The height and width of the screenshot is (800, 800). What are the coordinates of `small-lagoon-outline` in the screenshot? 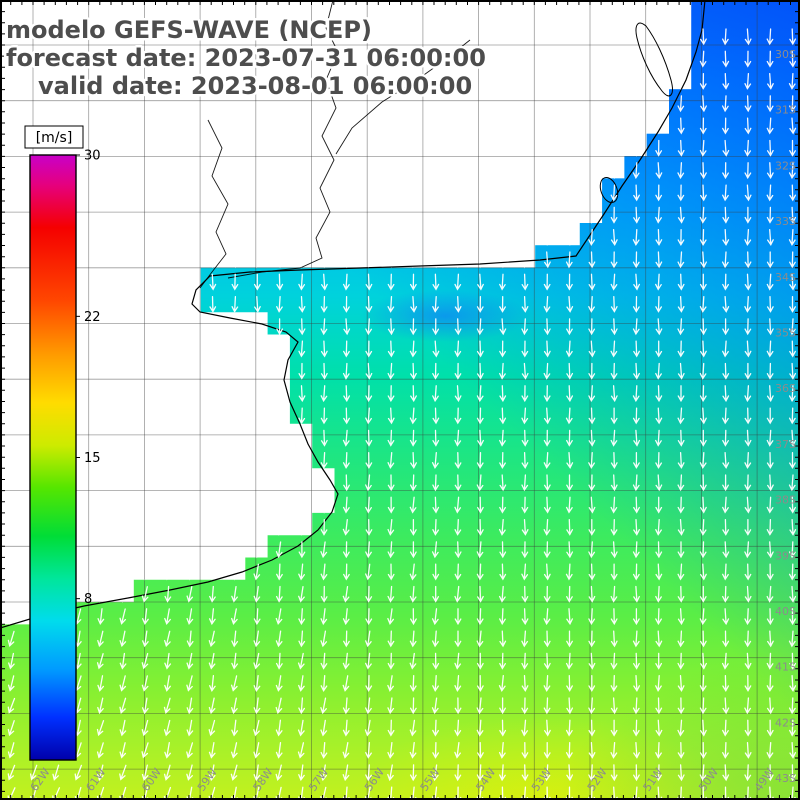 It's located at (609, 190).